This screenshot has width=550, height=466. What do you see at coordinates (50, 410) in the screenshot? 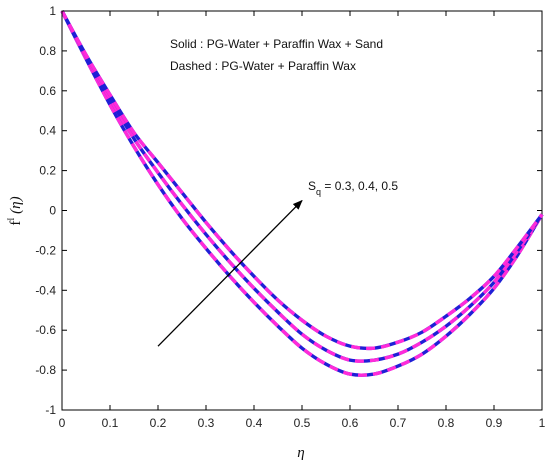
I see `y-tick-label: -1` at bounding box center [50, 410].